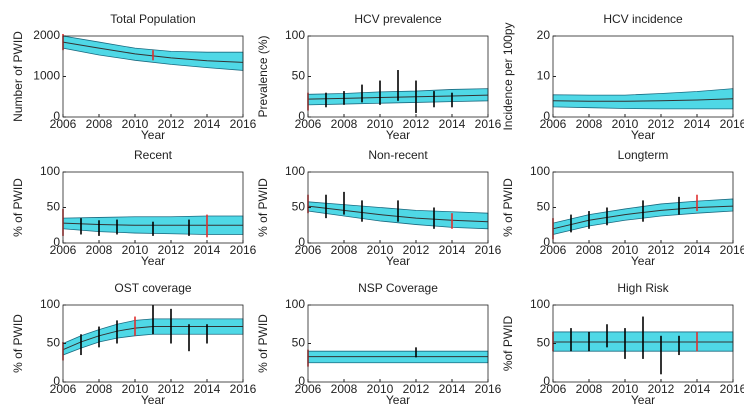 This screenshot has width=744, height=420. Describe the element at coordinates (508, 76) in the screenshot. I see `y-axis-label: Incidence per 100py` at that location.